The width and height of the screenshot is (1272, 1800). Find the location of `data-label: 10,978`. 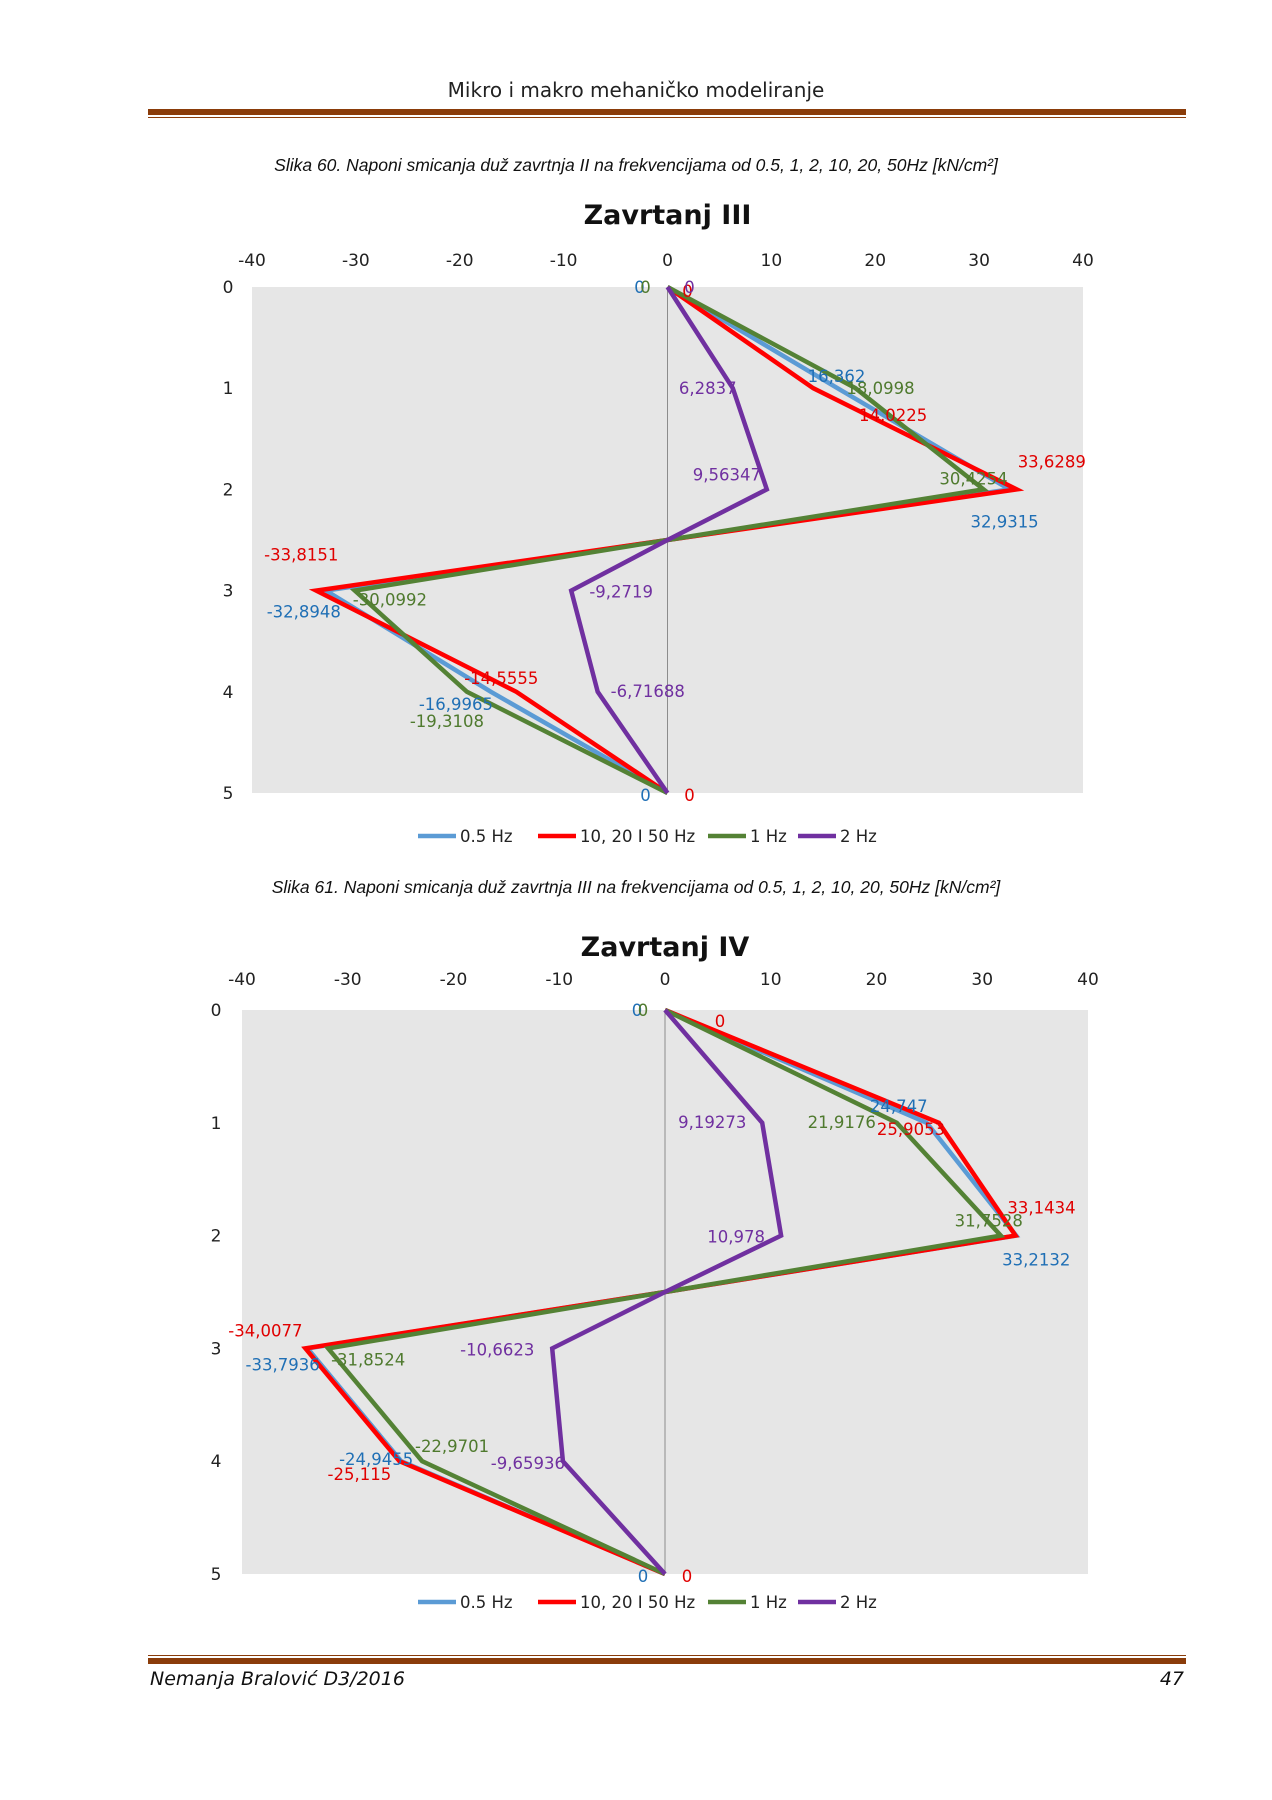

data-label: 10,978 is located at coordinates (736, 1237).